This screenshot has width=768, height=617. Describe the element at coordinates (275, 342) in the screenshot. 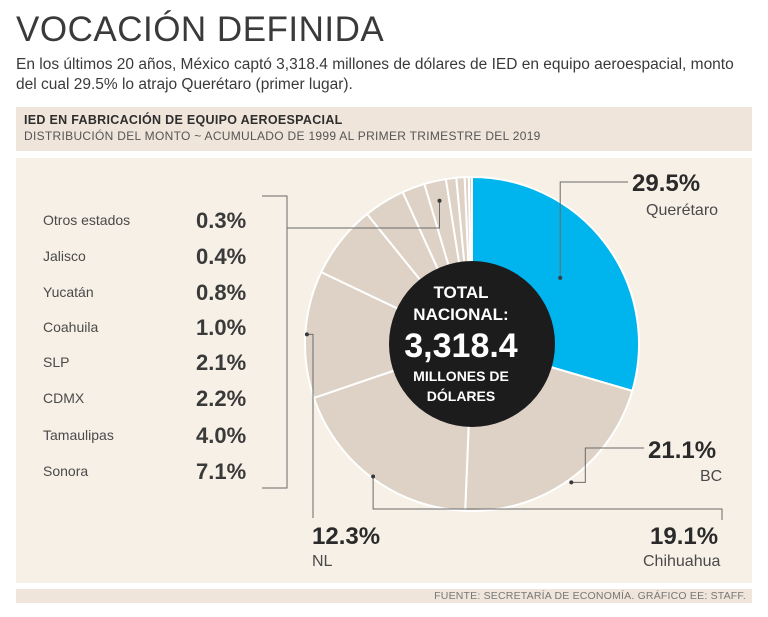

I see `legend-bracket` at that location.